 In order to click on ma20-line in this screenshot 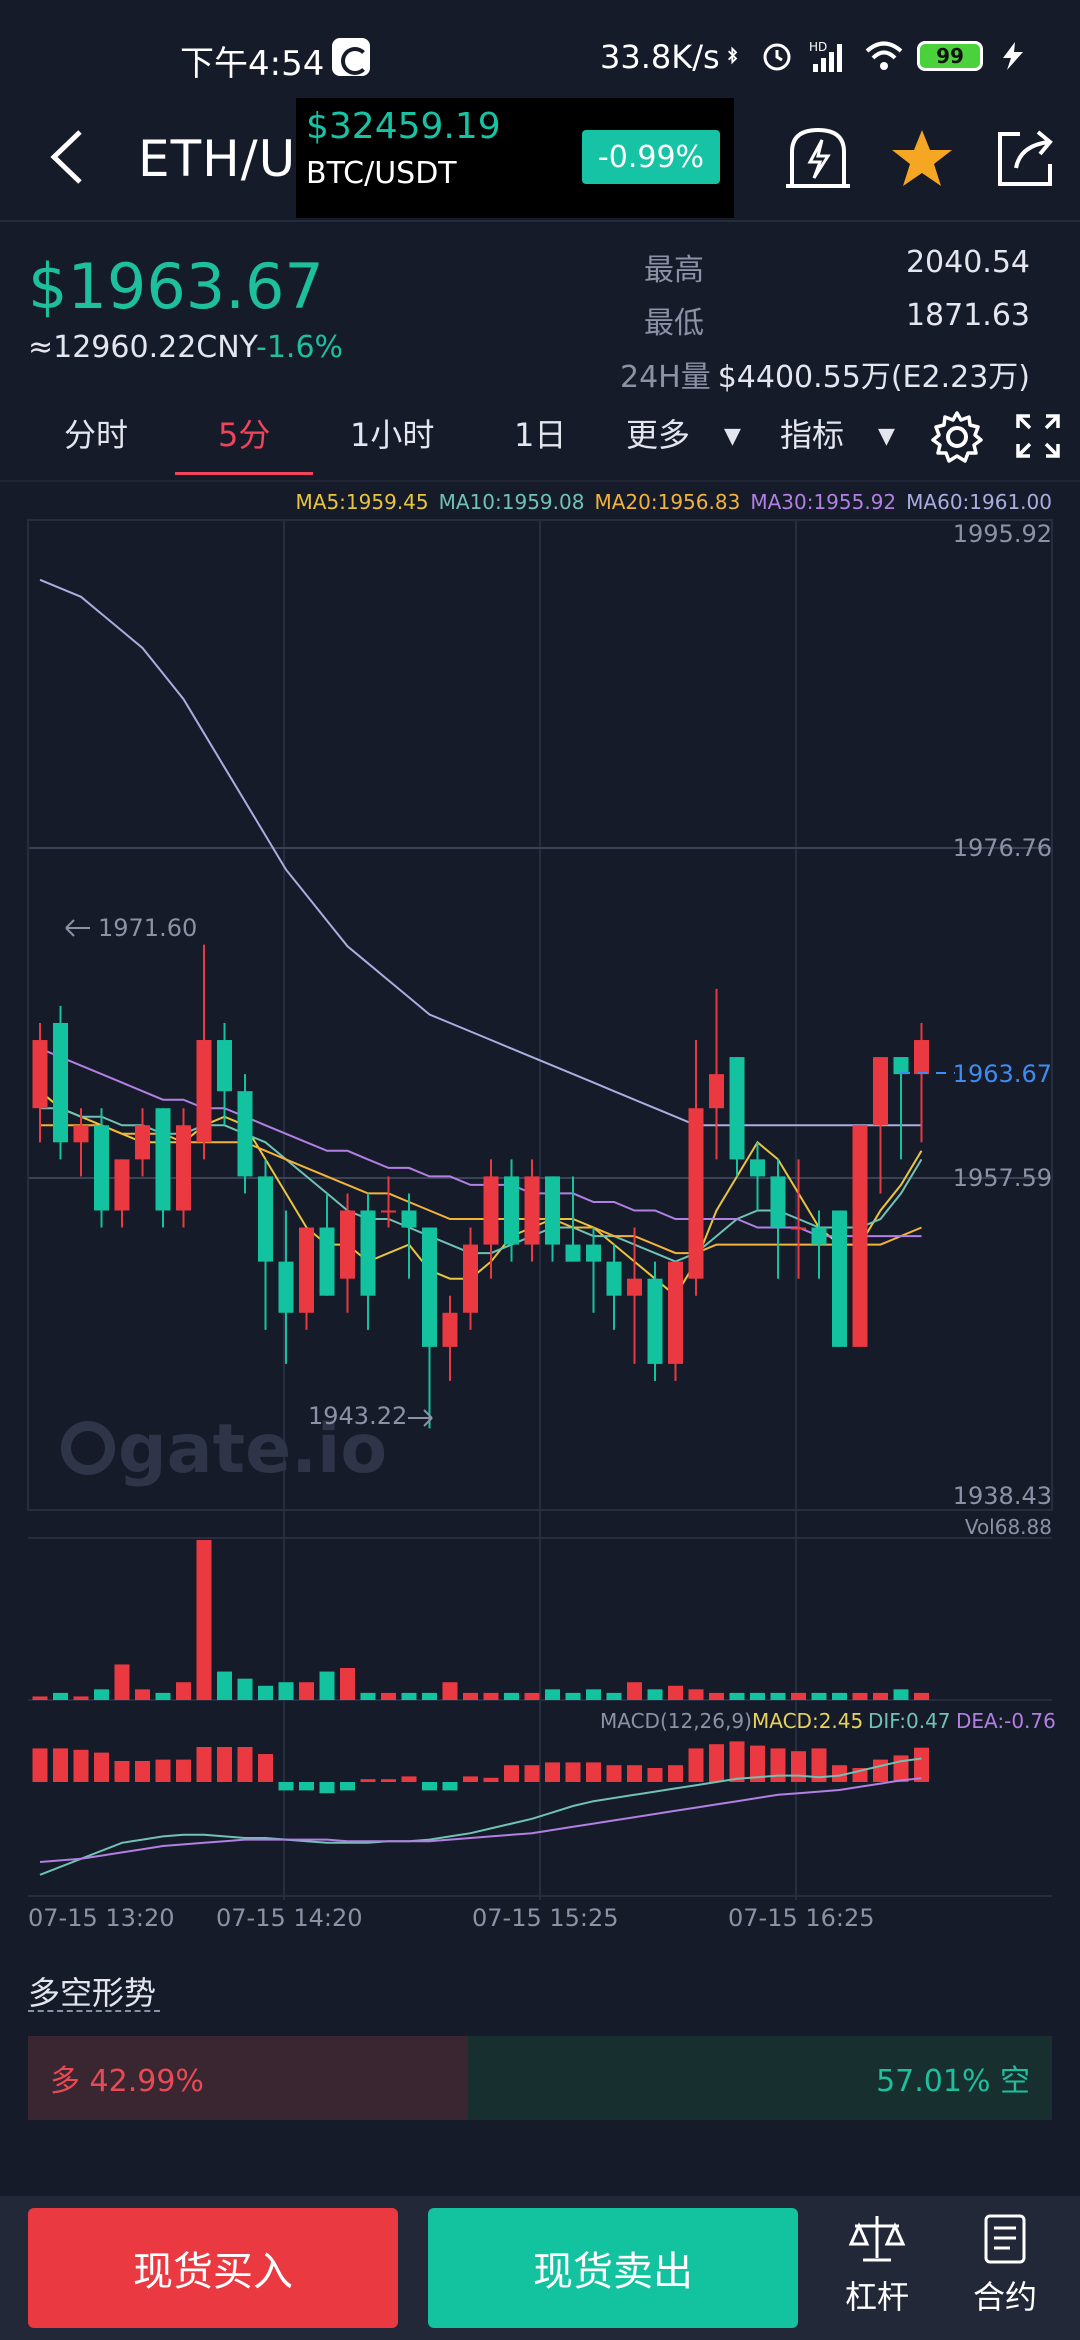, I will do `click(481, 1189)`.